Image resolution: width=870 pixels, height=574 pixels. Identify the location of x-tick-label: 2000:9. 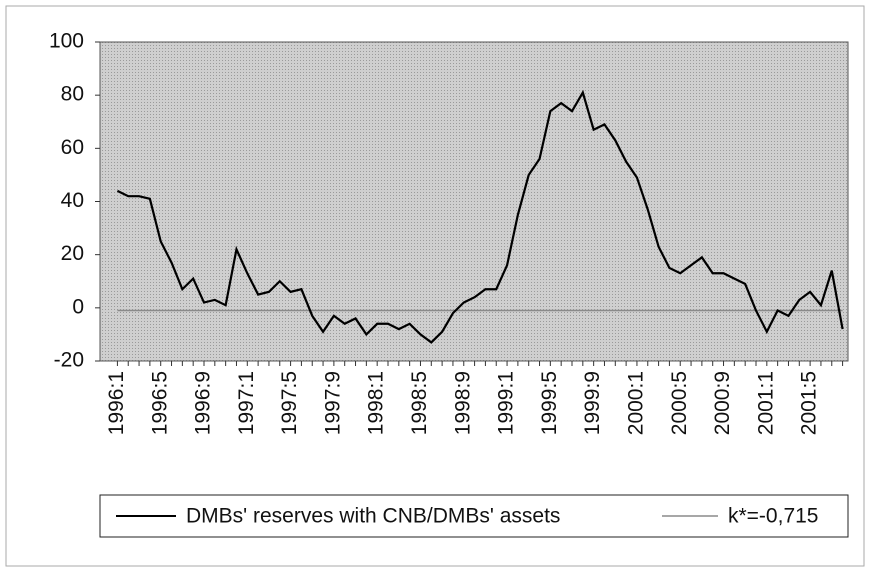
(722, 403).